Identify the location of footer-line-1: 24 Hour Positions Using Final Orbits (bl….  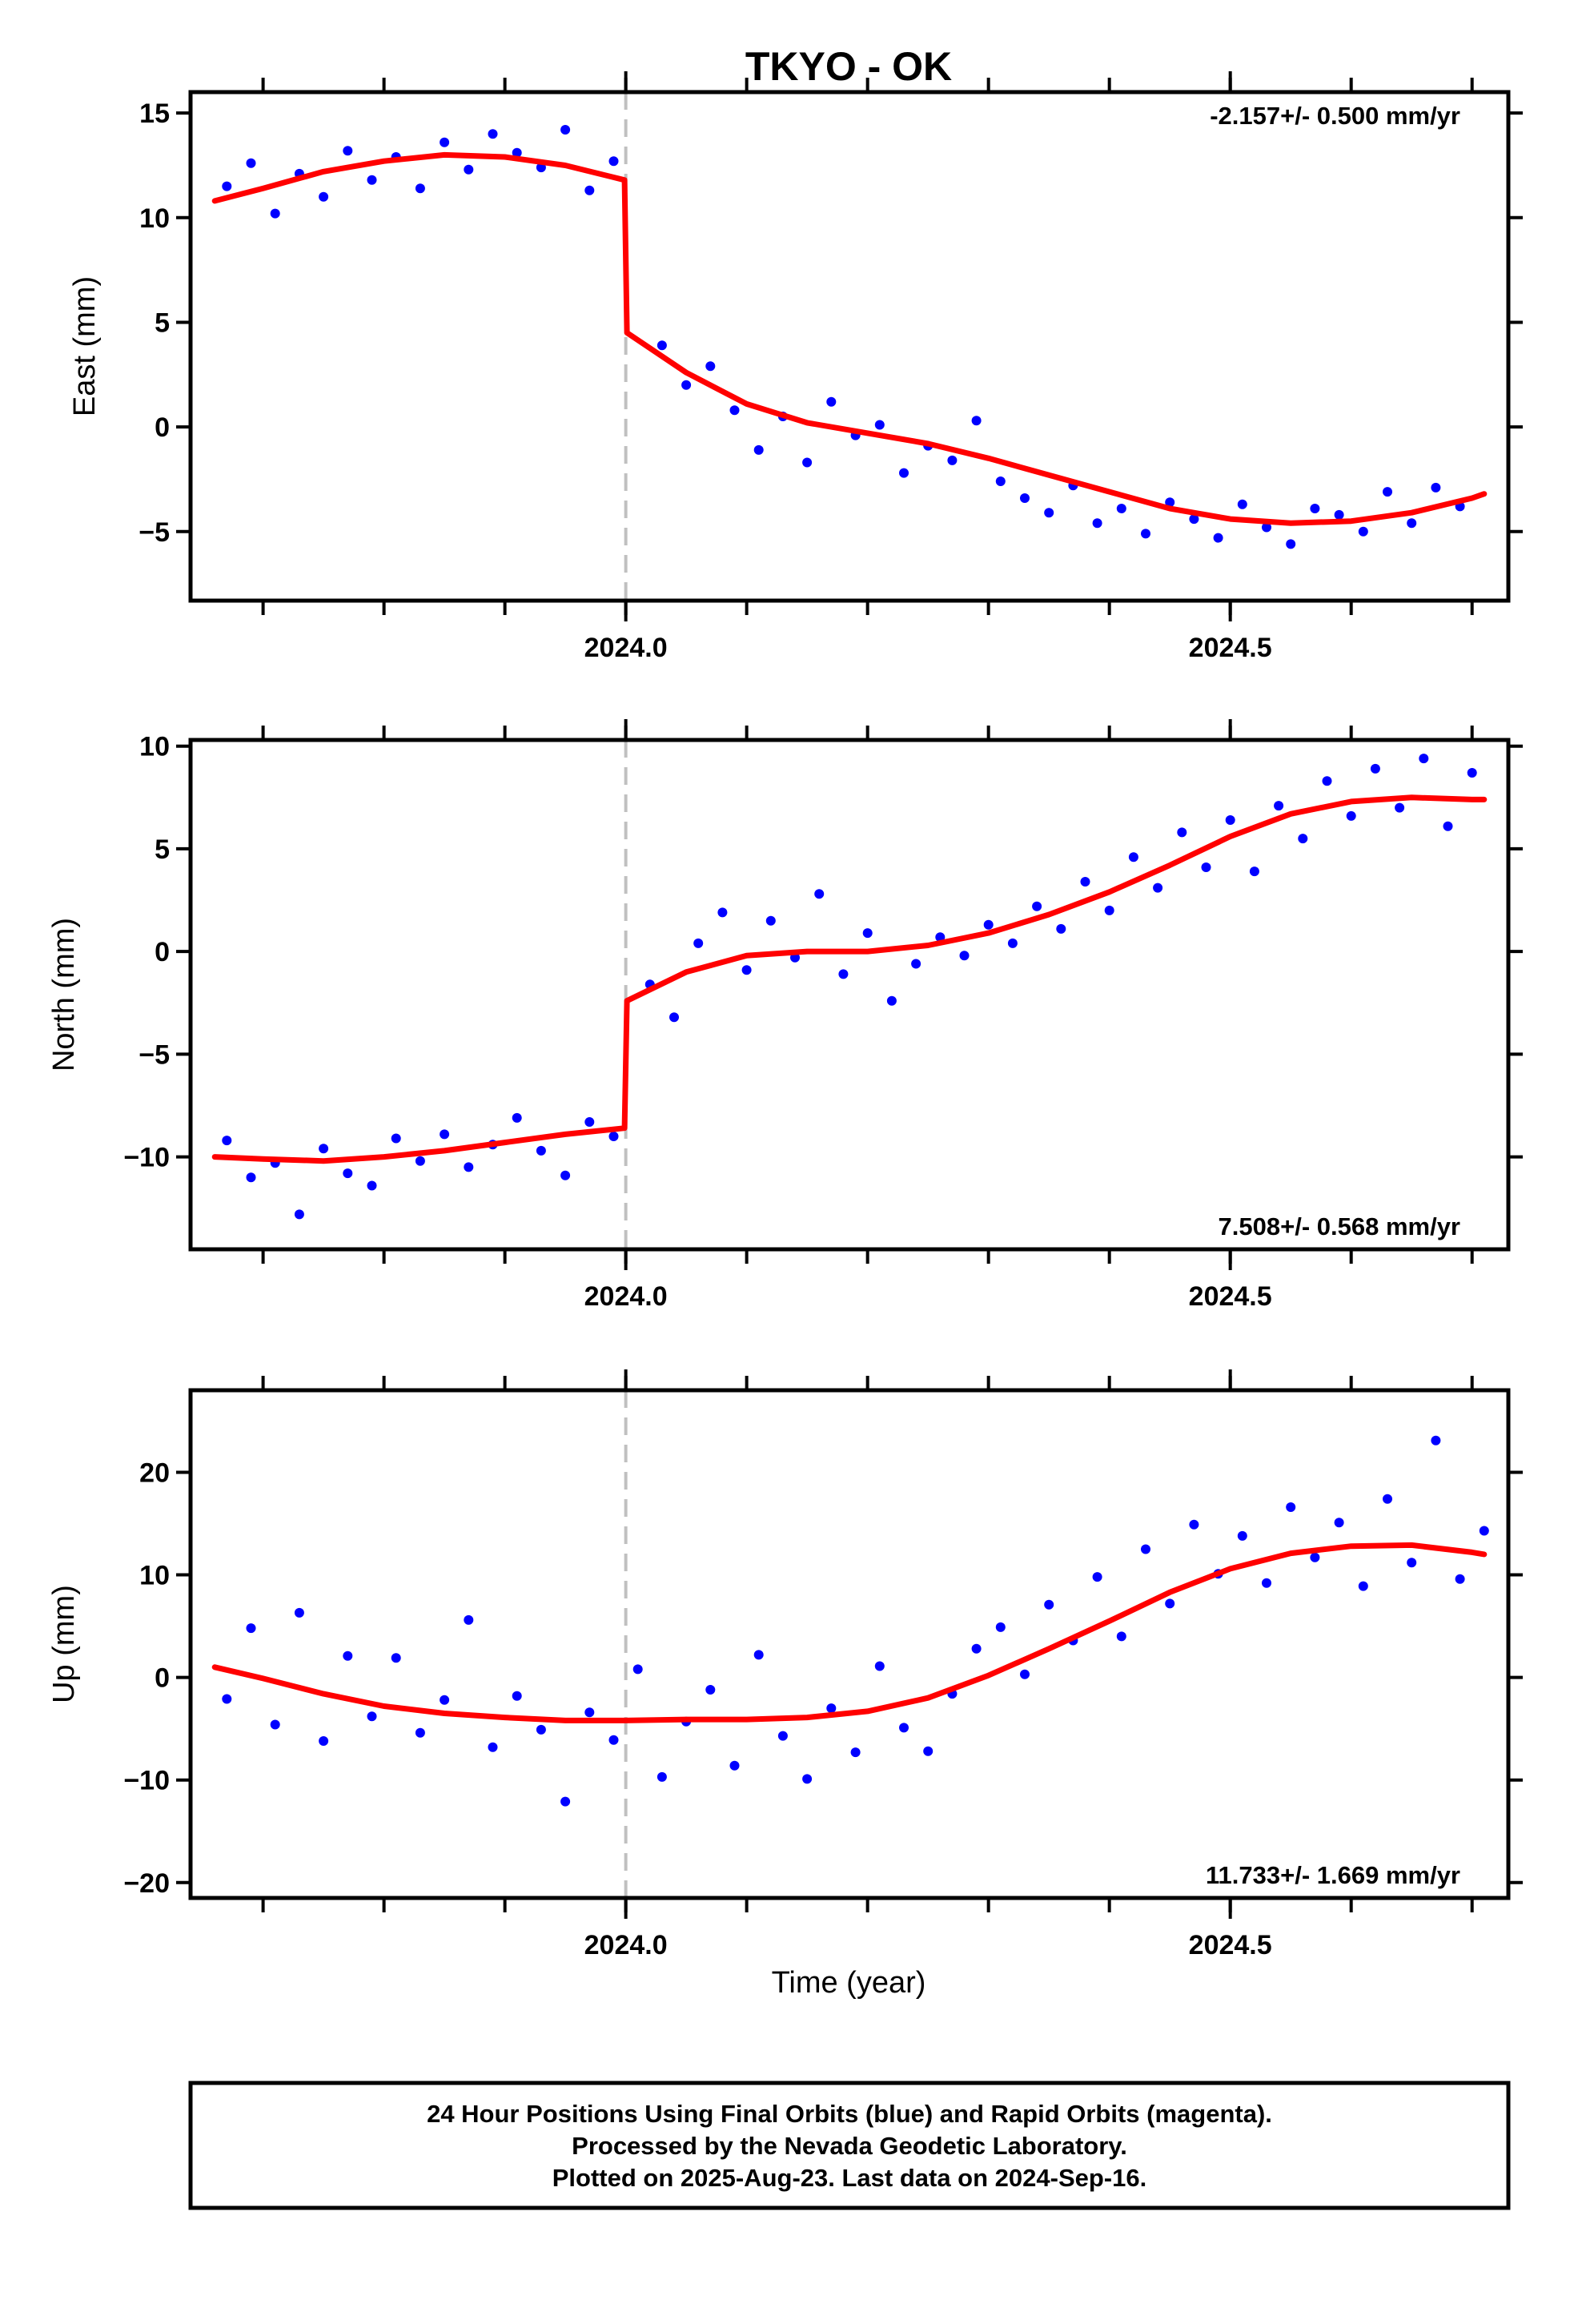
(849, 2114).